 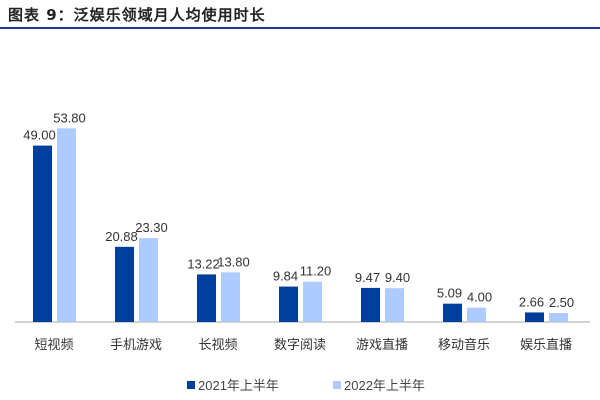 What do you see at coordinates (546, 345) in the screenshot?
I see `category-label: 娱乐直播` at bounding box center [546, 345].